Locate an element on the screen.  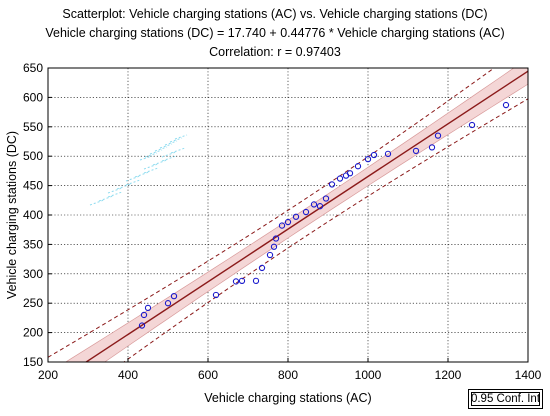
x-tick-label: 200 is located at coordinates (48, 375).